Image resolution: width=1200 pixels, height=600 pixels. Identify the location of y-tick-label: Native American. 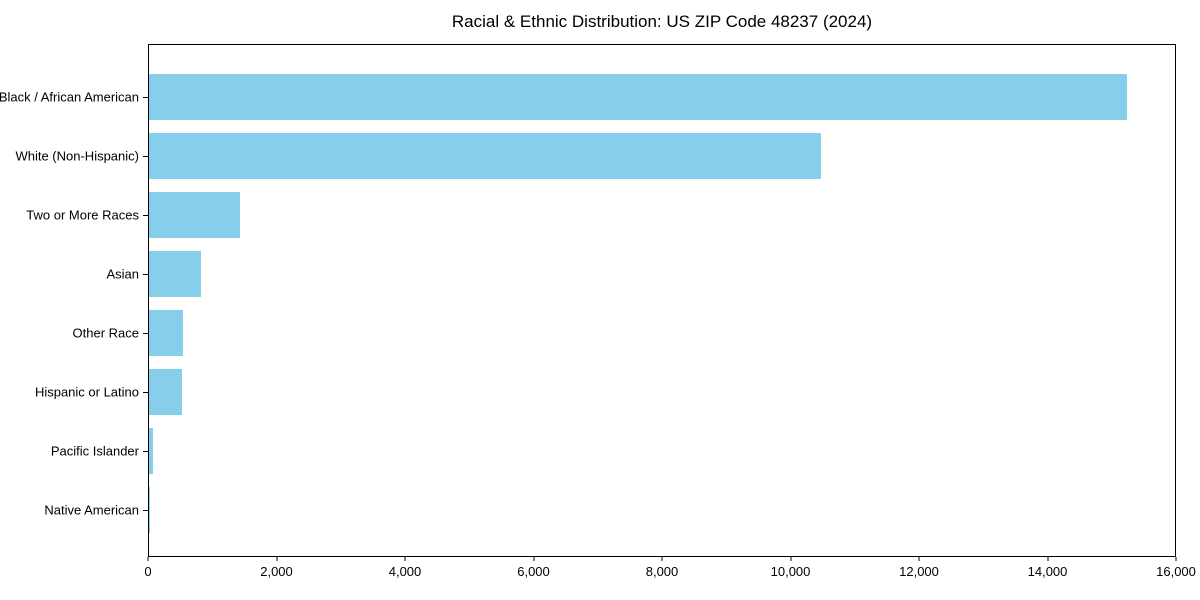
(91, 510).